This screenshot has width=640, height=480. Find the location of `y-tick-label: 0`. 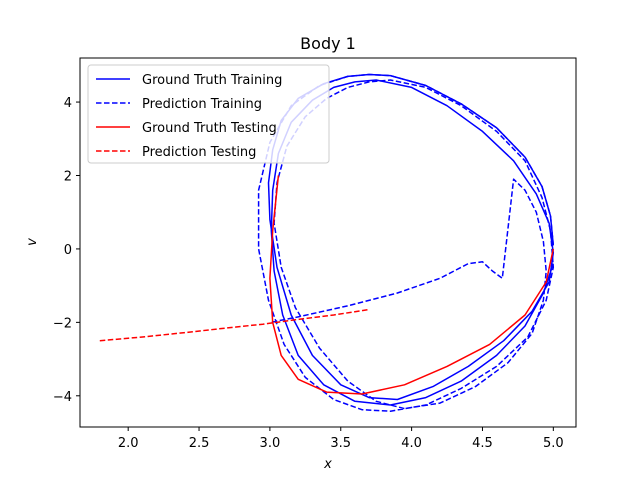

y-tick-label: 0 is located at coordinates (68, 250).